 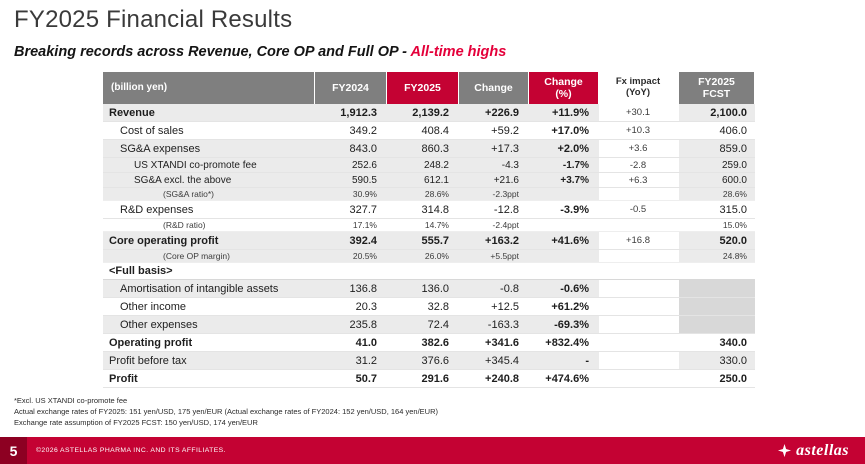 What do you see at coordinates (574, 209) in the screenshot?
I see `cell-change-pct: -3.9%` at bounding box center [574, 209].